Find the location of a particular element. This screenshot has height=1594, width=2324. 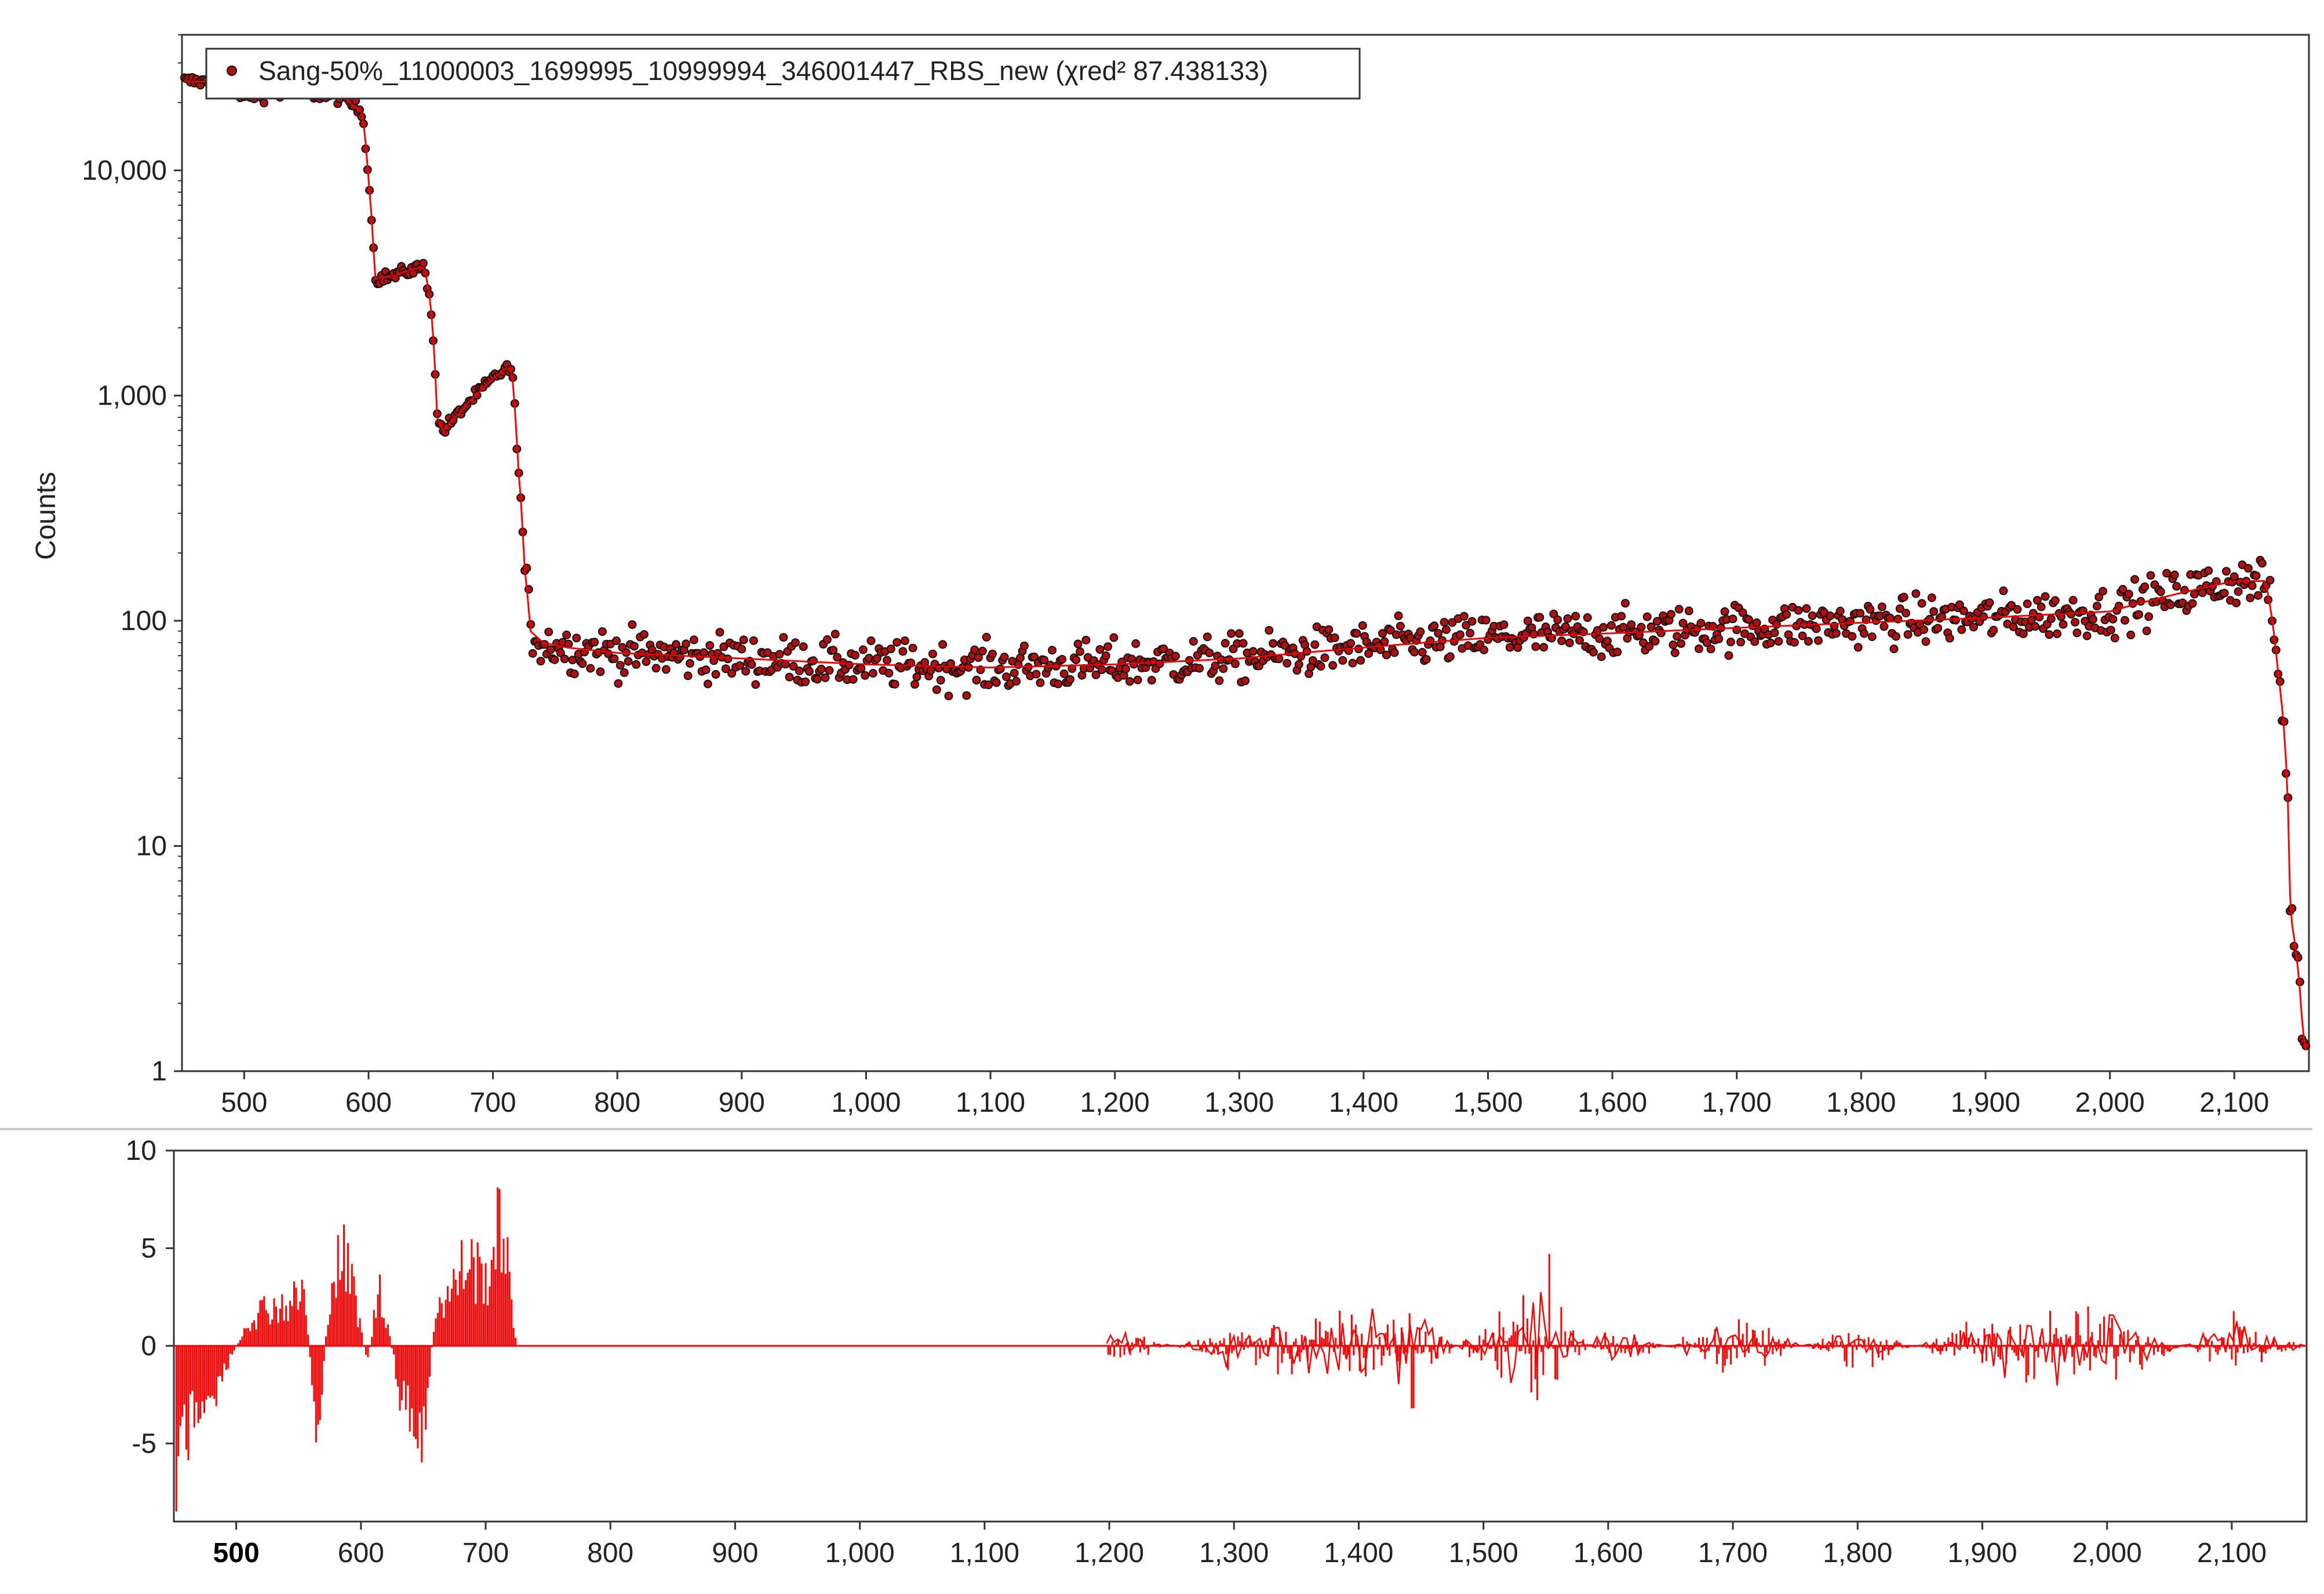

residual-y-tick-label: -5 is located at coordinates (144, 1443).